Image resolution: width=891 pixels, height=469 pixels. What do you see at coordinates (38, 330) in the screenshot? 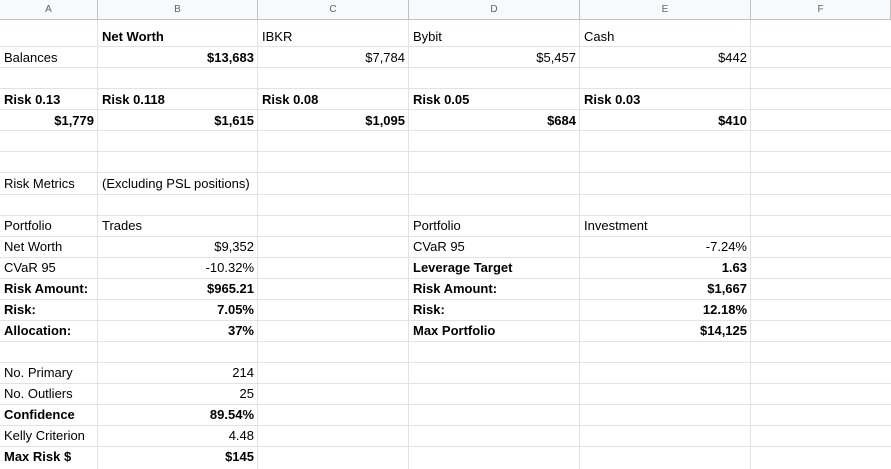
I see `left-metric-label: Allocation:` at bounding box center [38, 330].